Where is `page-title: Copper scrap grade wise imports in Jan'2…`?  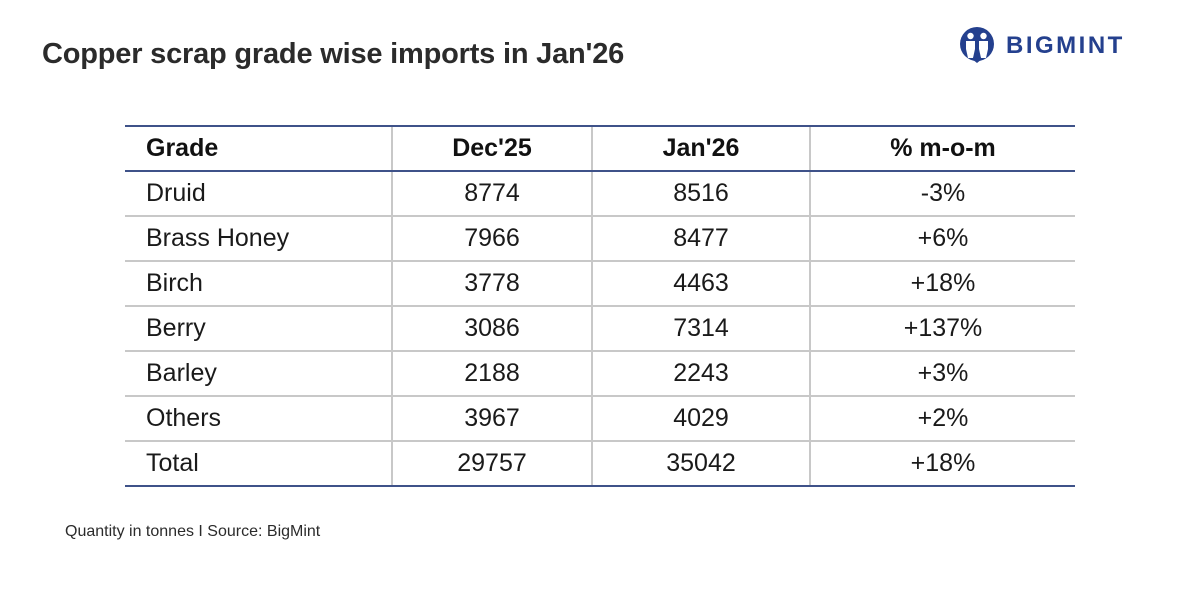
page-title: Copper scrap grade wise imports in Jan'2… is located at coordinates (333, 54).